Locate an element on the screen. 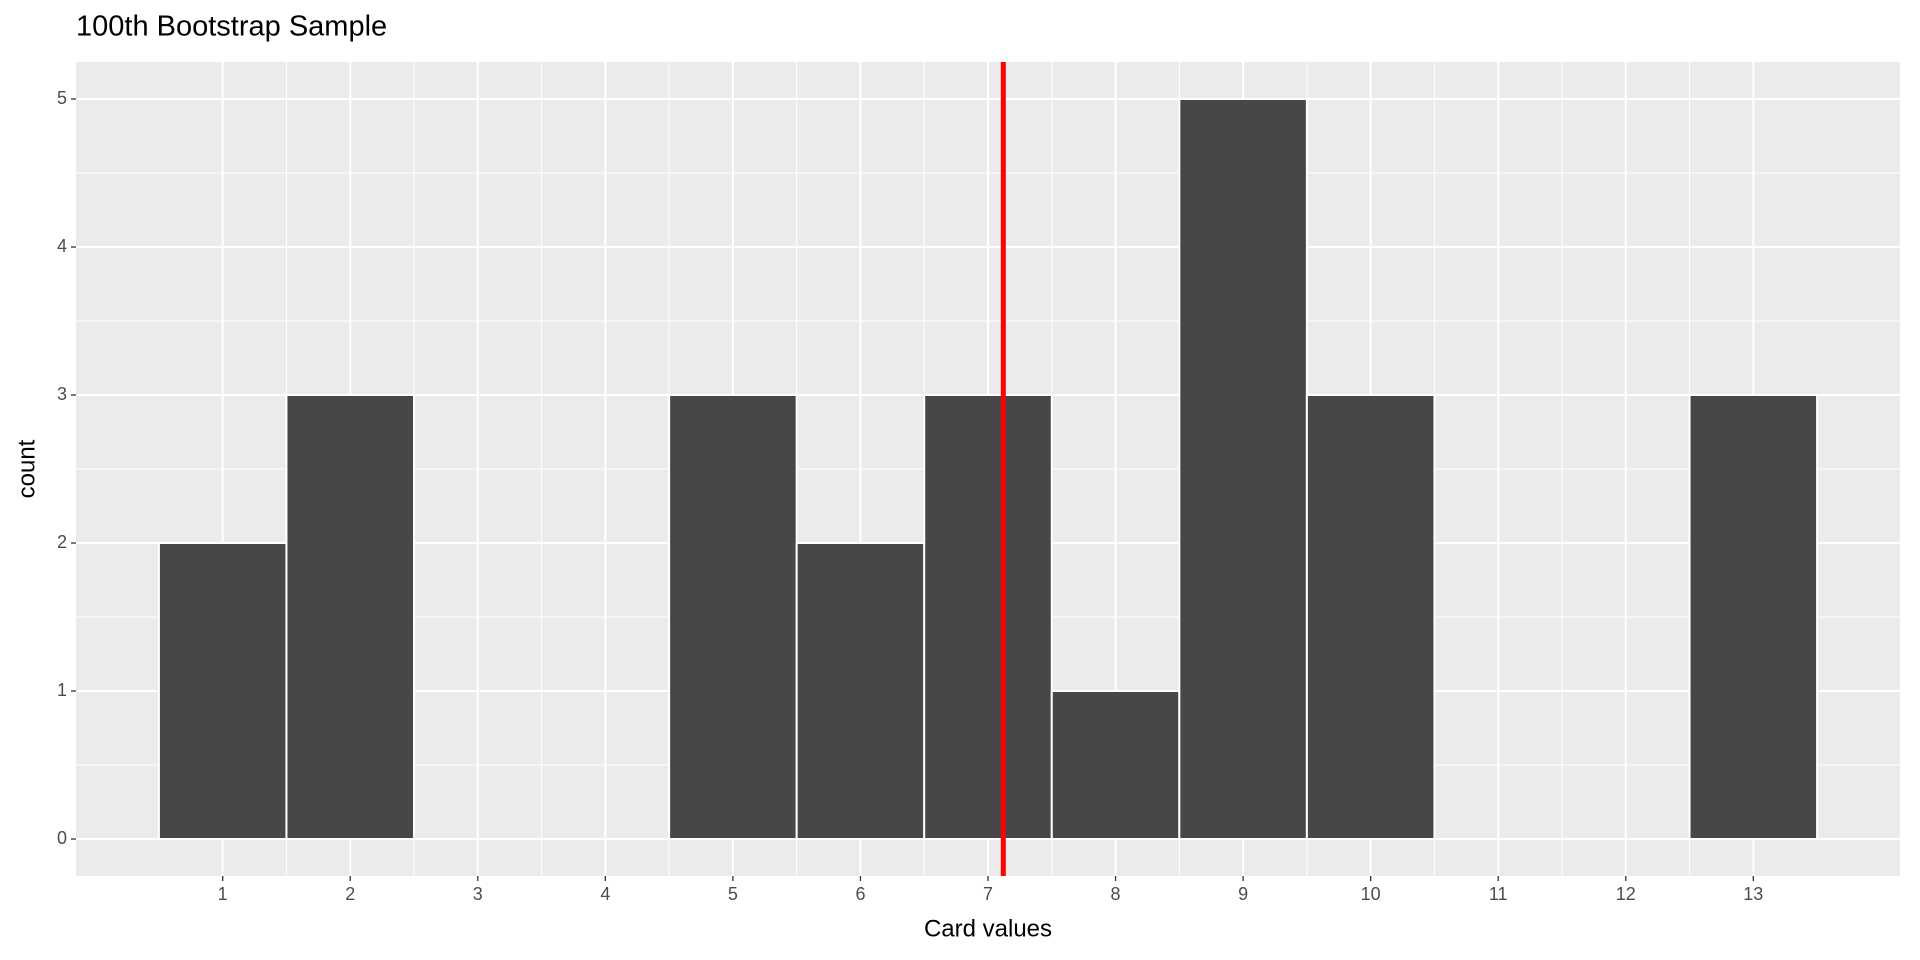  x-tick-label: 4 is located at coordinates (605, 894).